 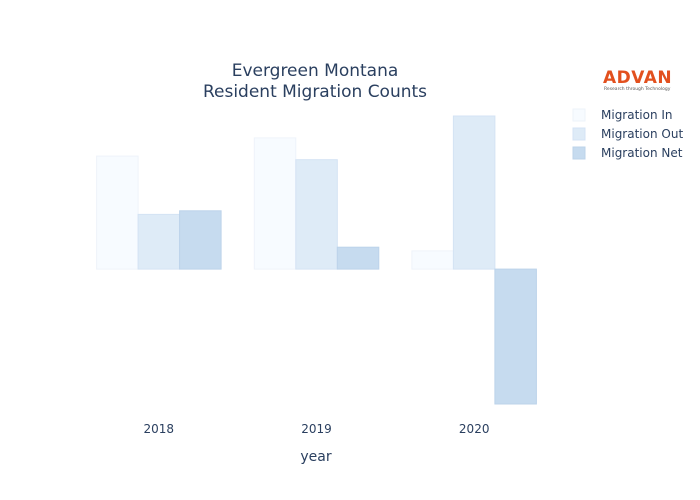 I want to click on x-axis-ticks: 2018 2019 2020, so click(x=317, y=429).